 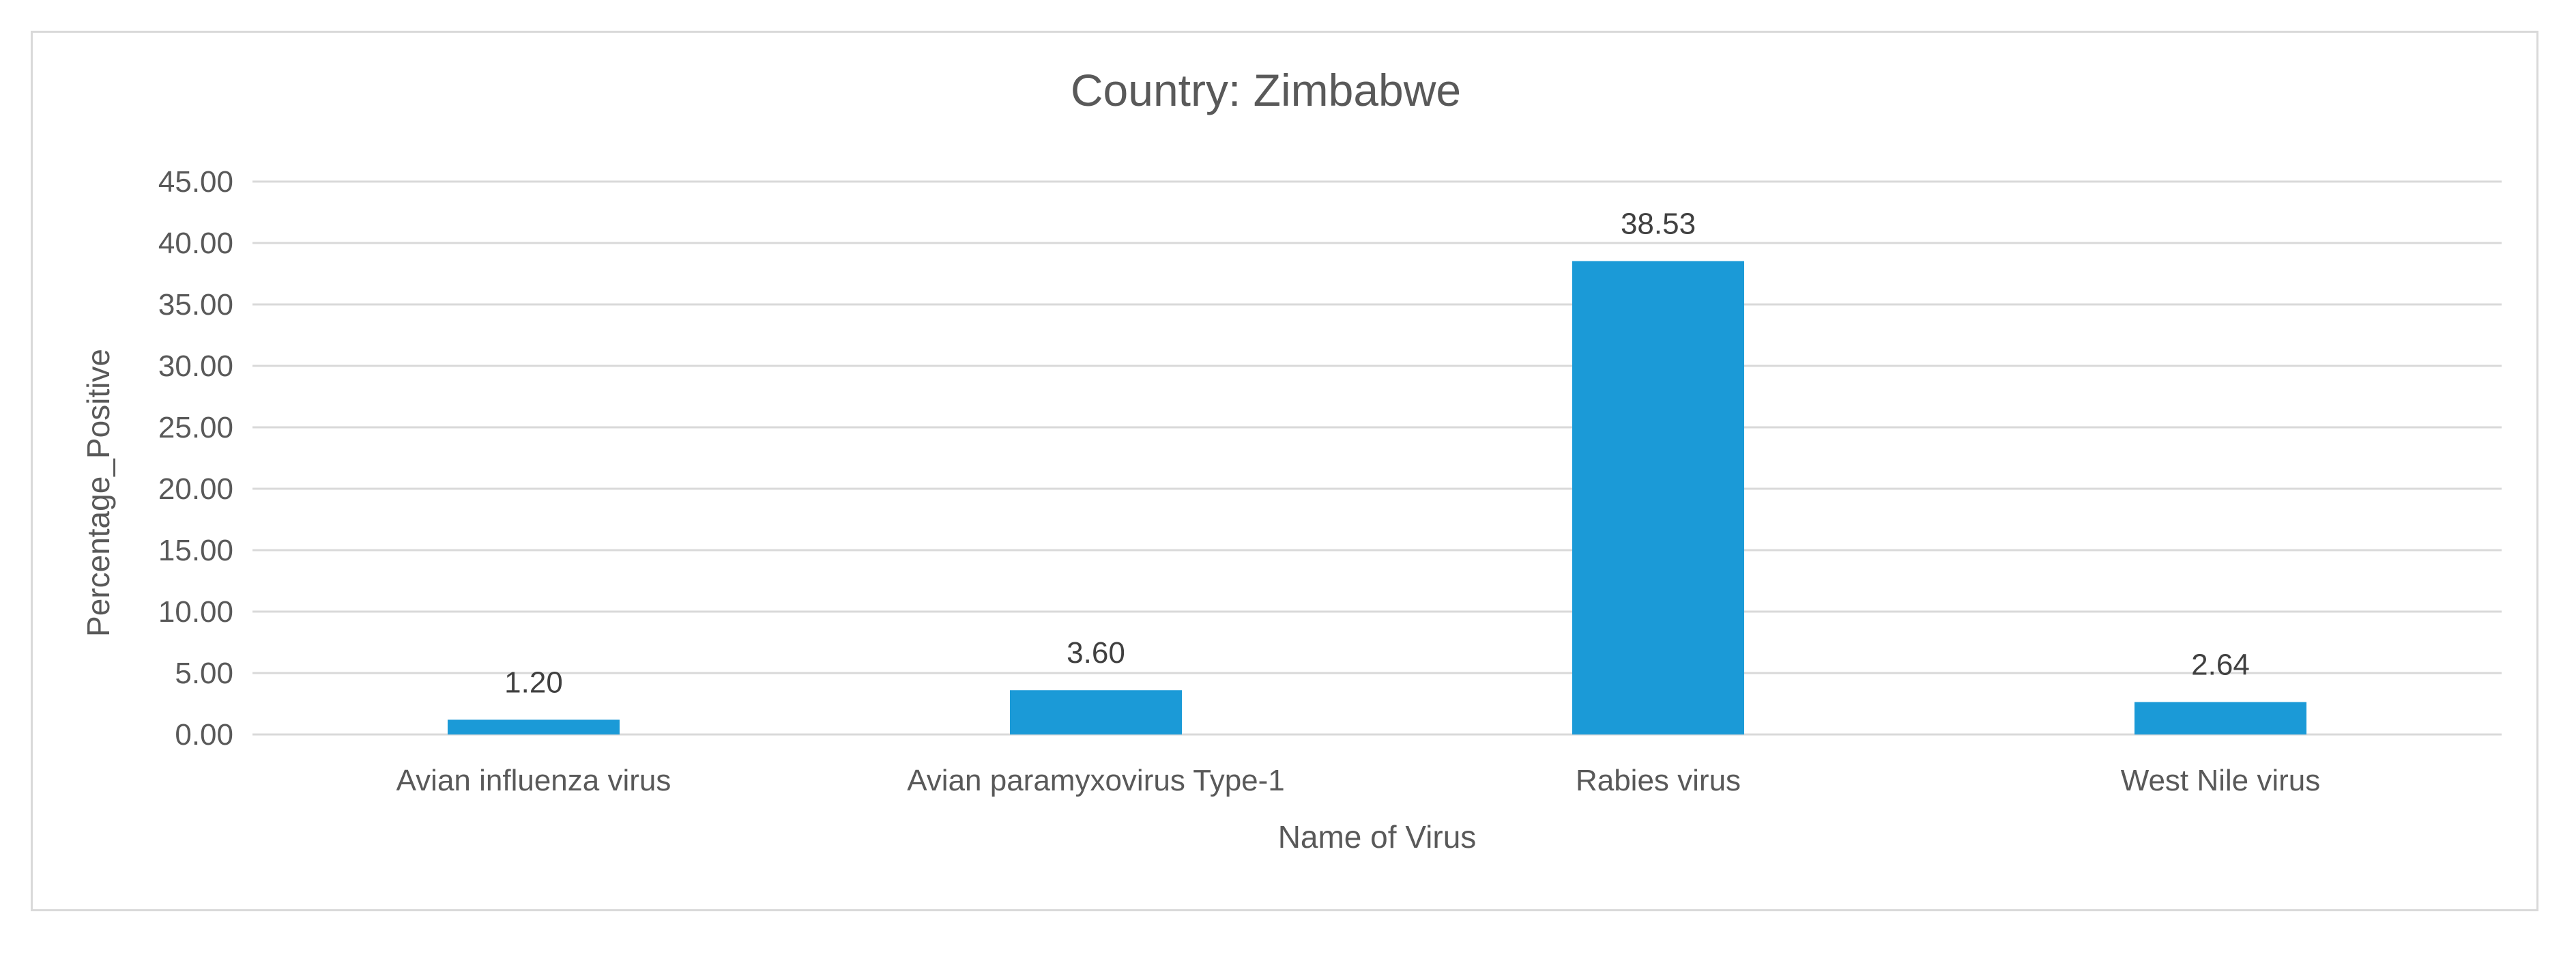 I want to click on y-tick-label: 15.00, so click(x=195, y=550).